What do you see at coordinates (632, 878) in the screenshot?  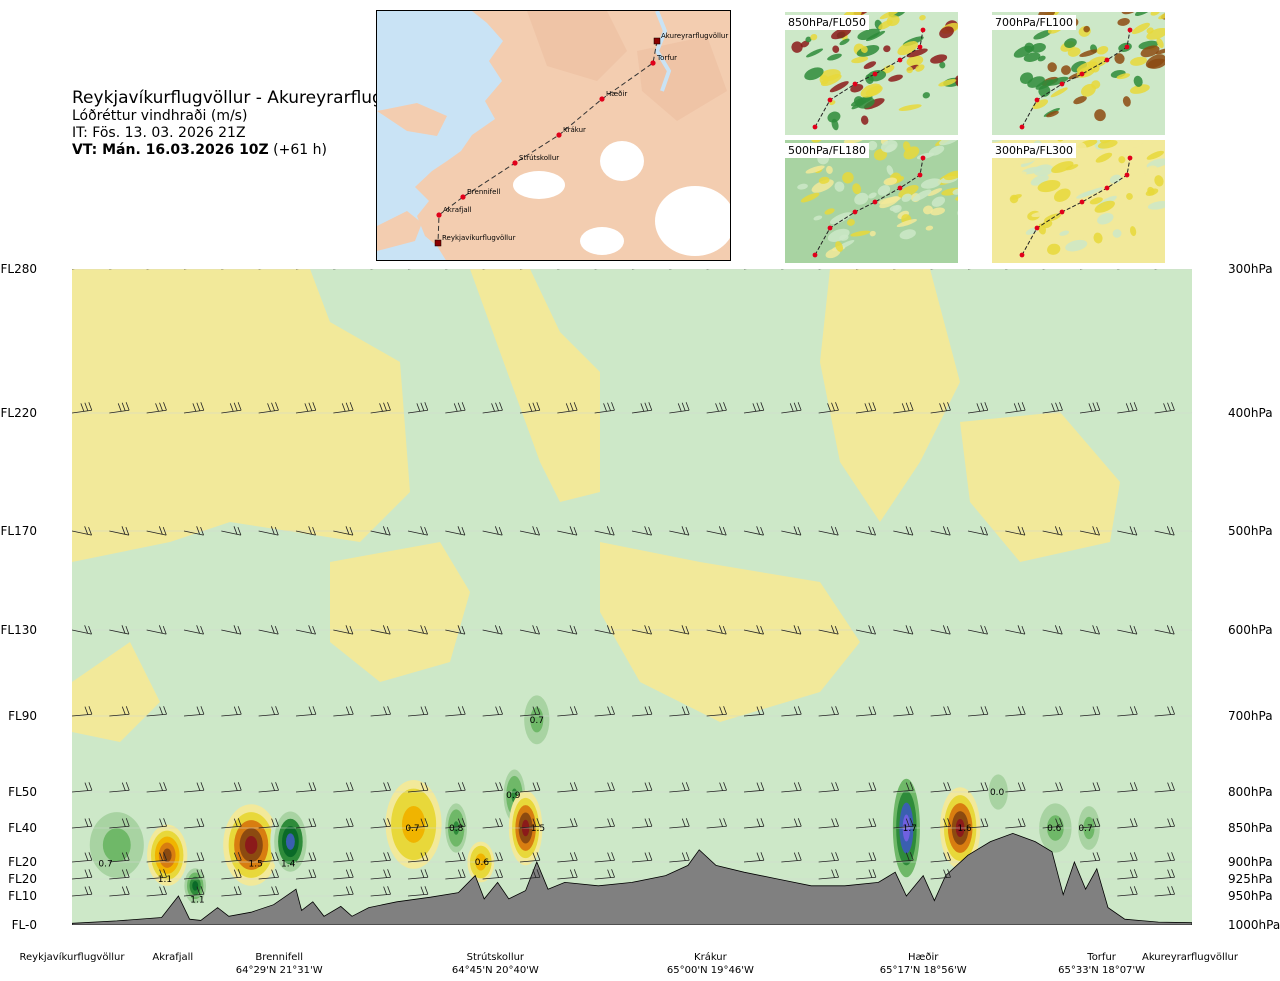 I see `terrain-profile` at bounding box center [632, 878].